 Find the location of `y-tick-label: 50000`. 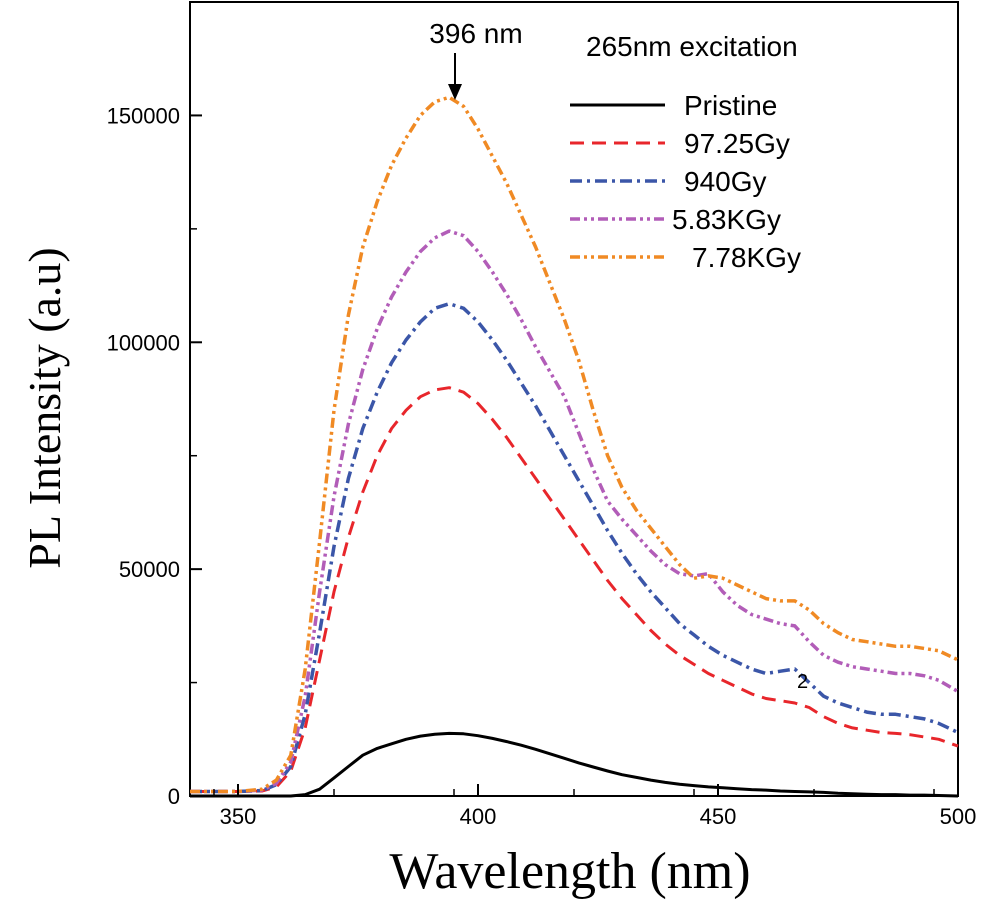

y-tick-label: 50000 is located at coordinates (149, 569).